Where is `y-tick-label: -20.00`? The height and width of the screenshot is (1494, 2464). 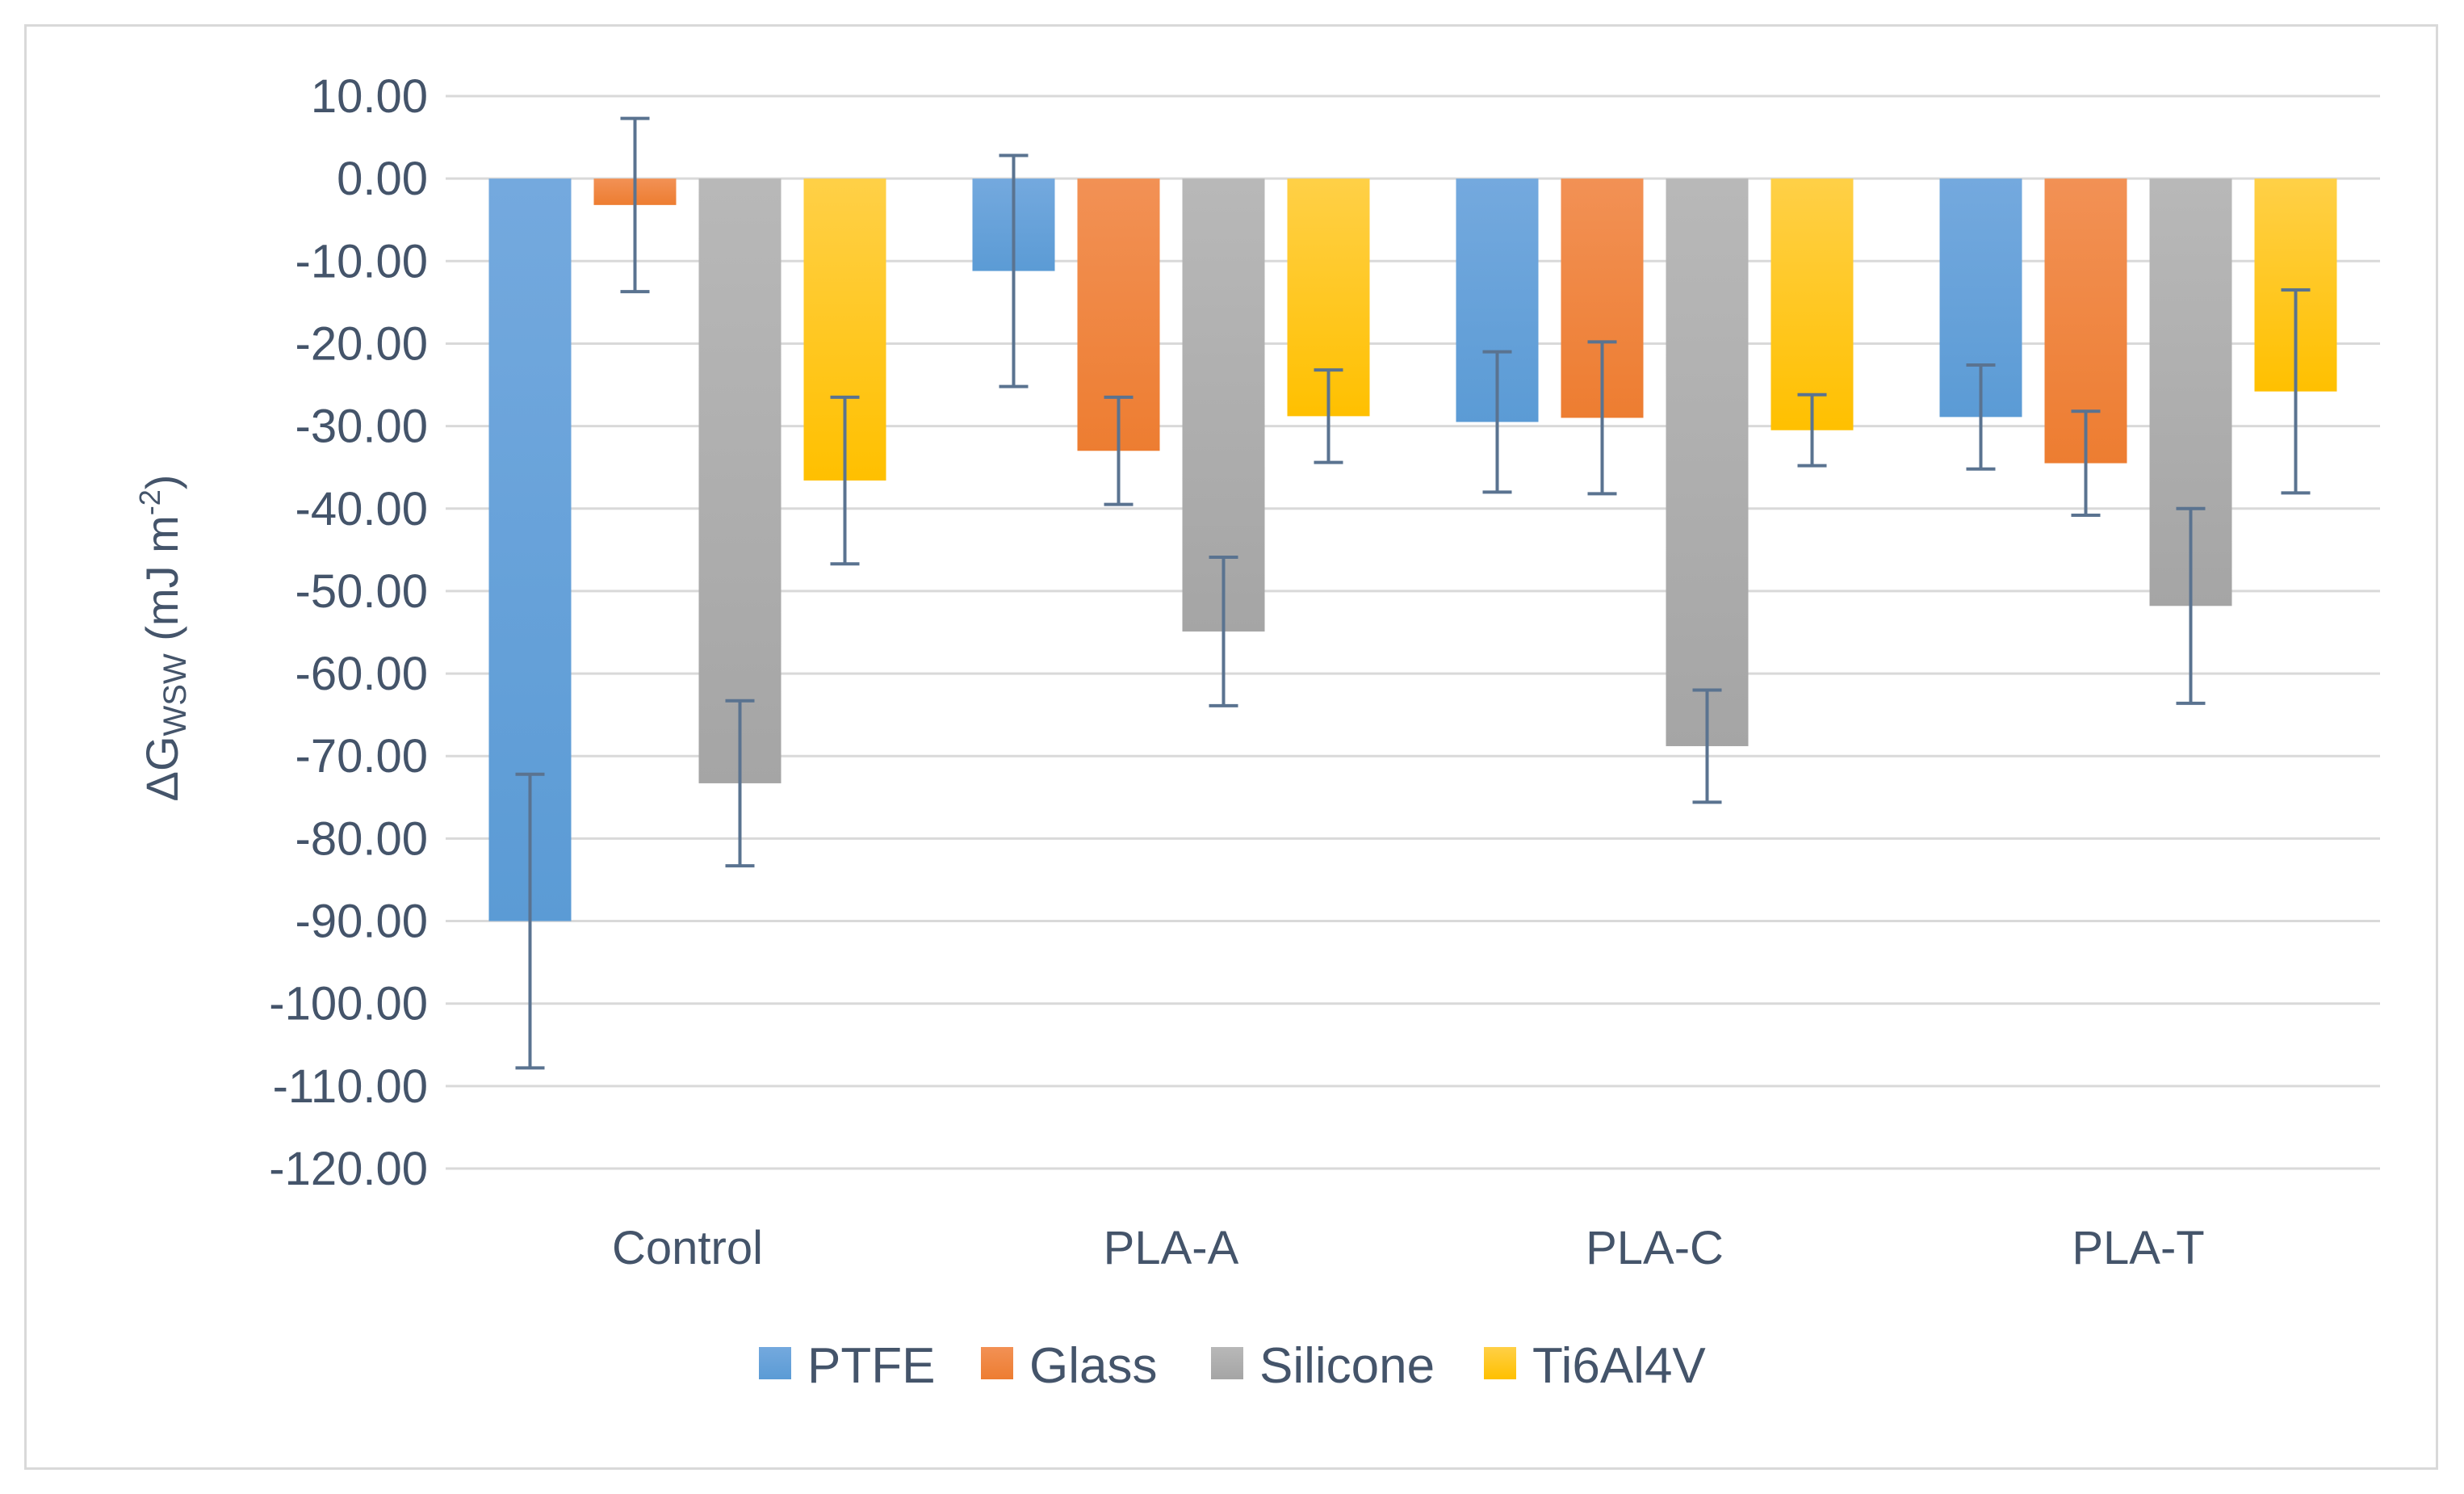
y-tick-label: -20.00 is located at coordinates (361, 343).